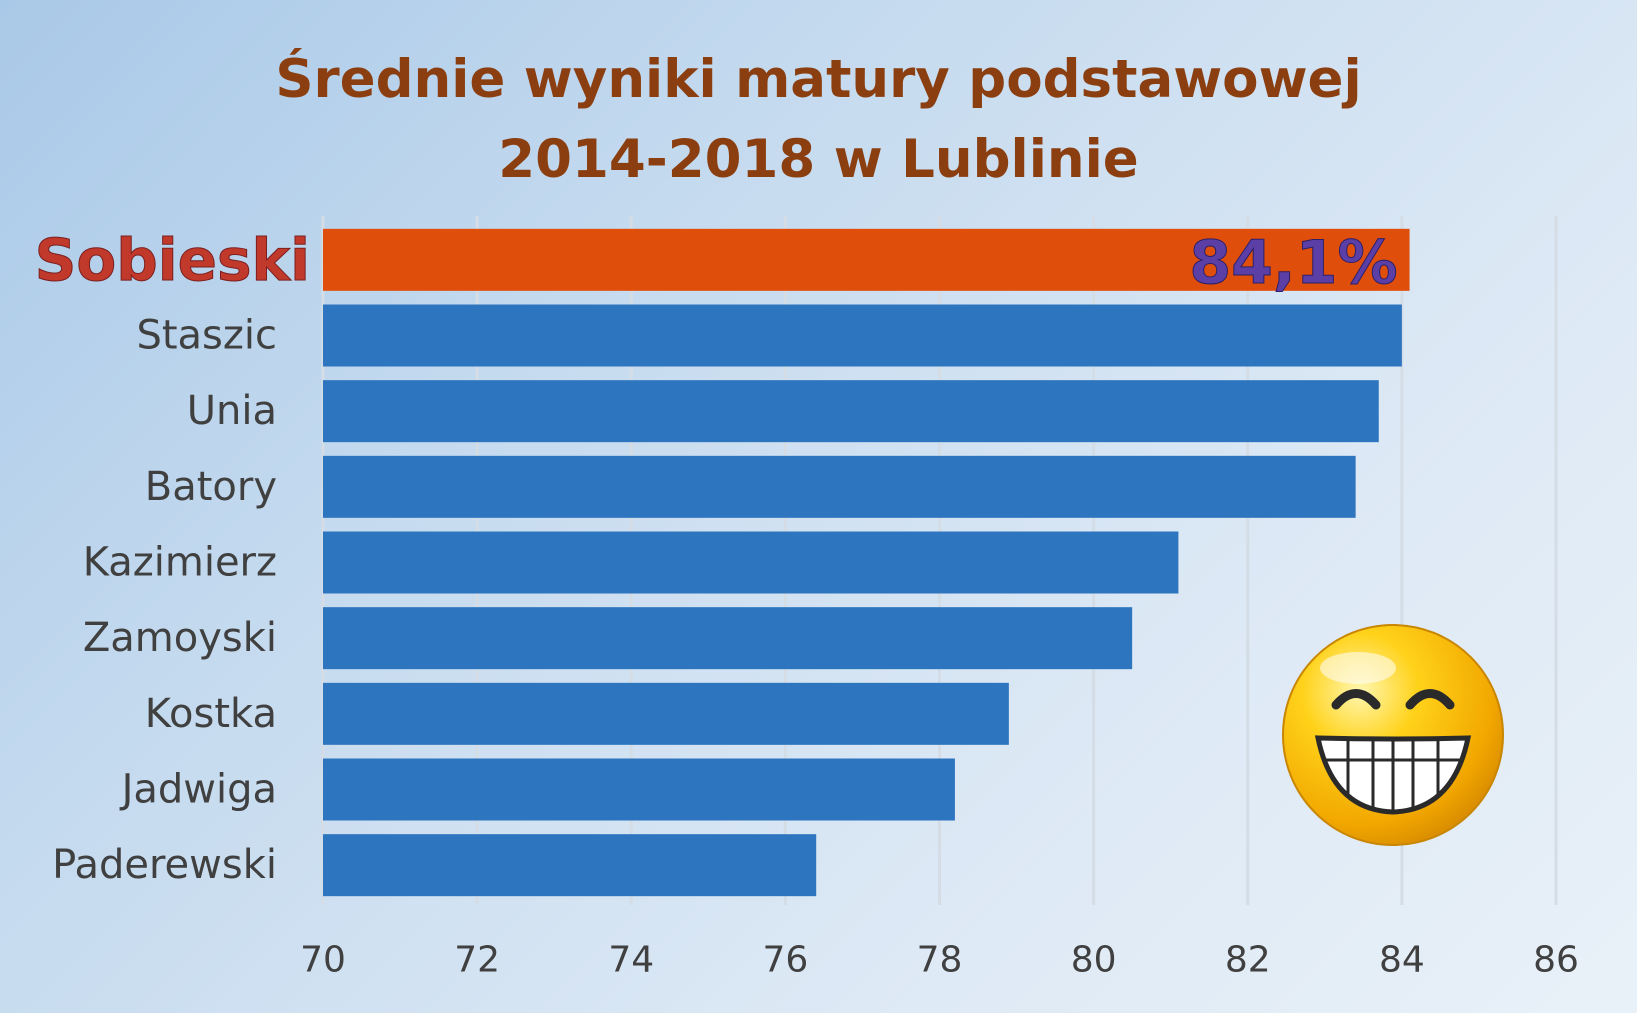 The height and width of the screenshot is (1013, 1637). I want to click on category-label-jadwiga: Jadwiga, so click(198, 790).